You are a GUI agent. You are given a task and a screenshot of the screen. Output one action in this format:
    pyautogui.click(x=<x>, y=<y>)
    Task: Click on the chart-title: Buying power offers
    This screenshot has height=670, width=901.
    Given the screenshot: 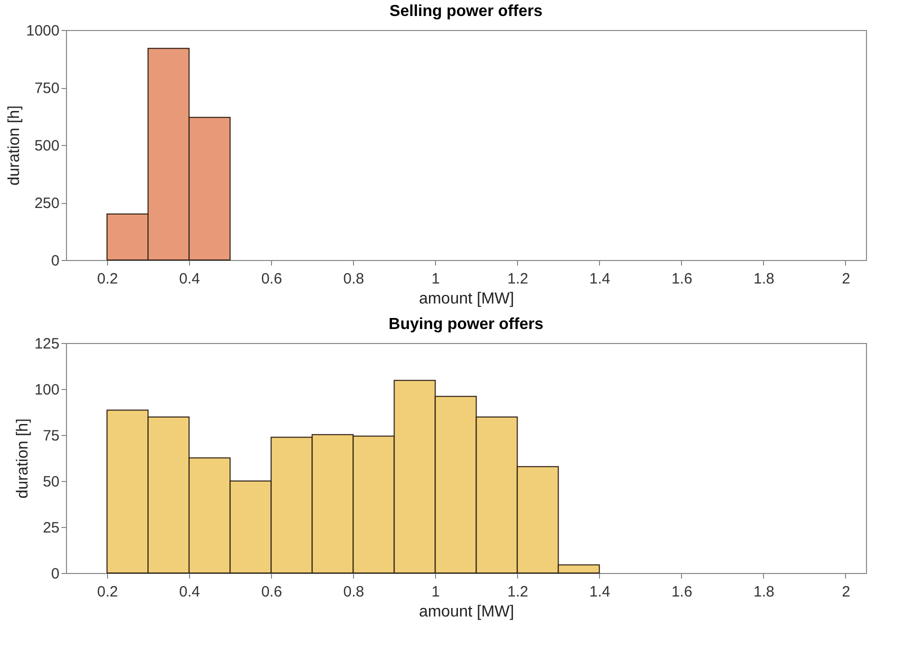 What is the action you would take?
    pyautogui.click(x=466, y=324)
    